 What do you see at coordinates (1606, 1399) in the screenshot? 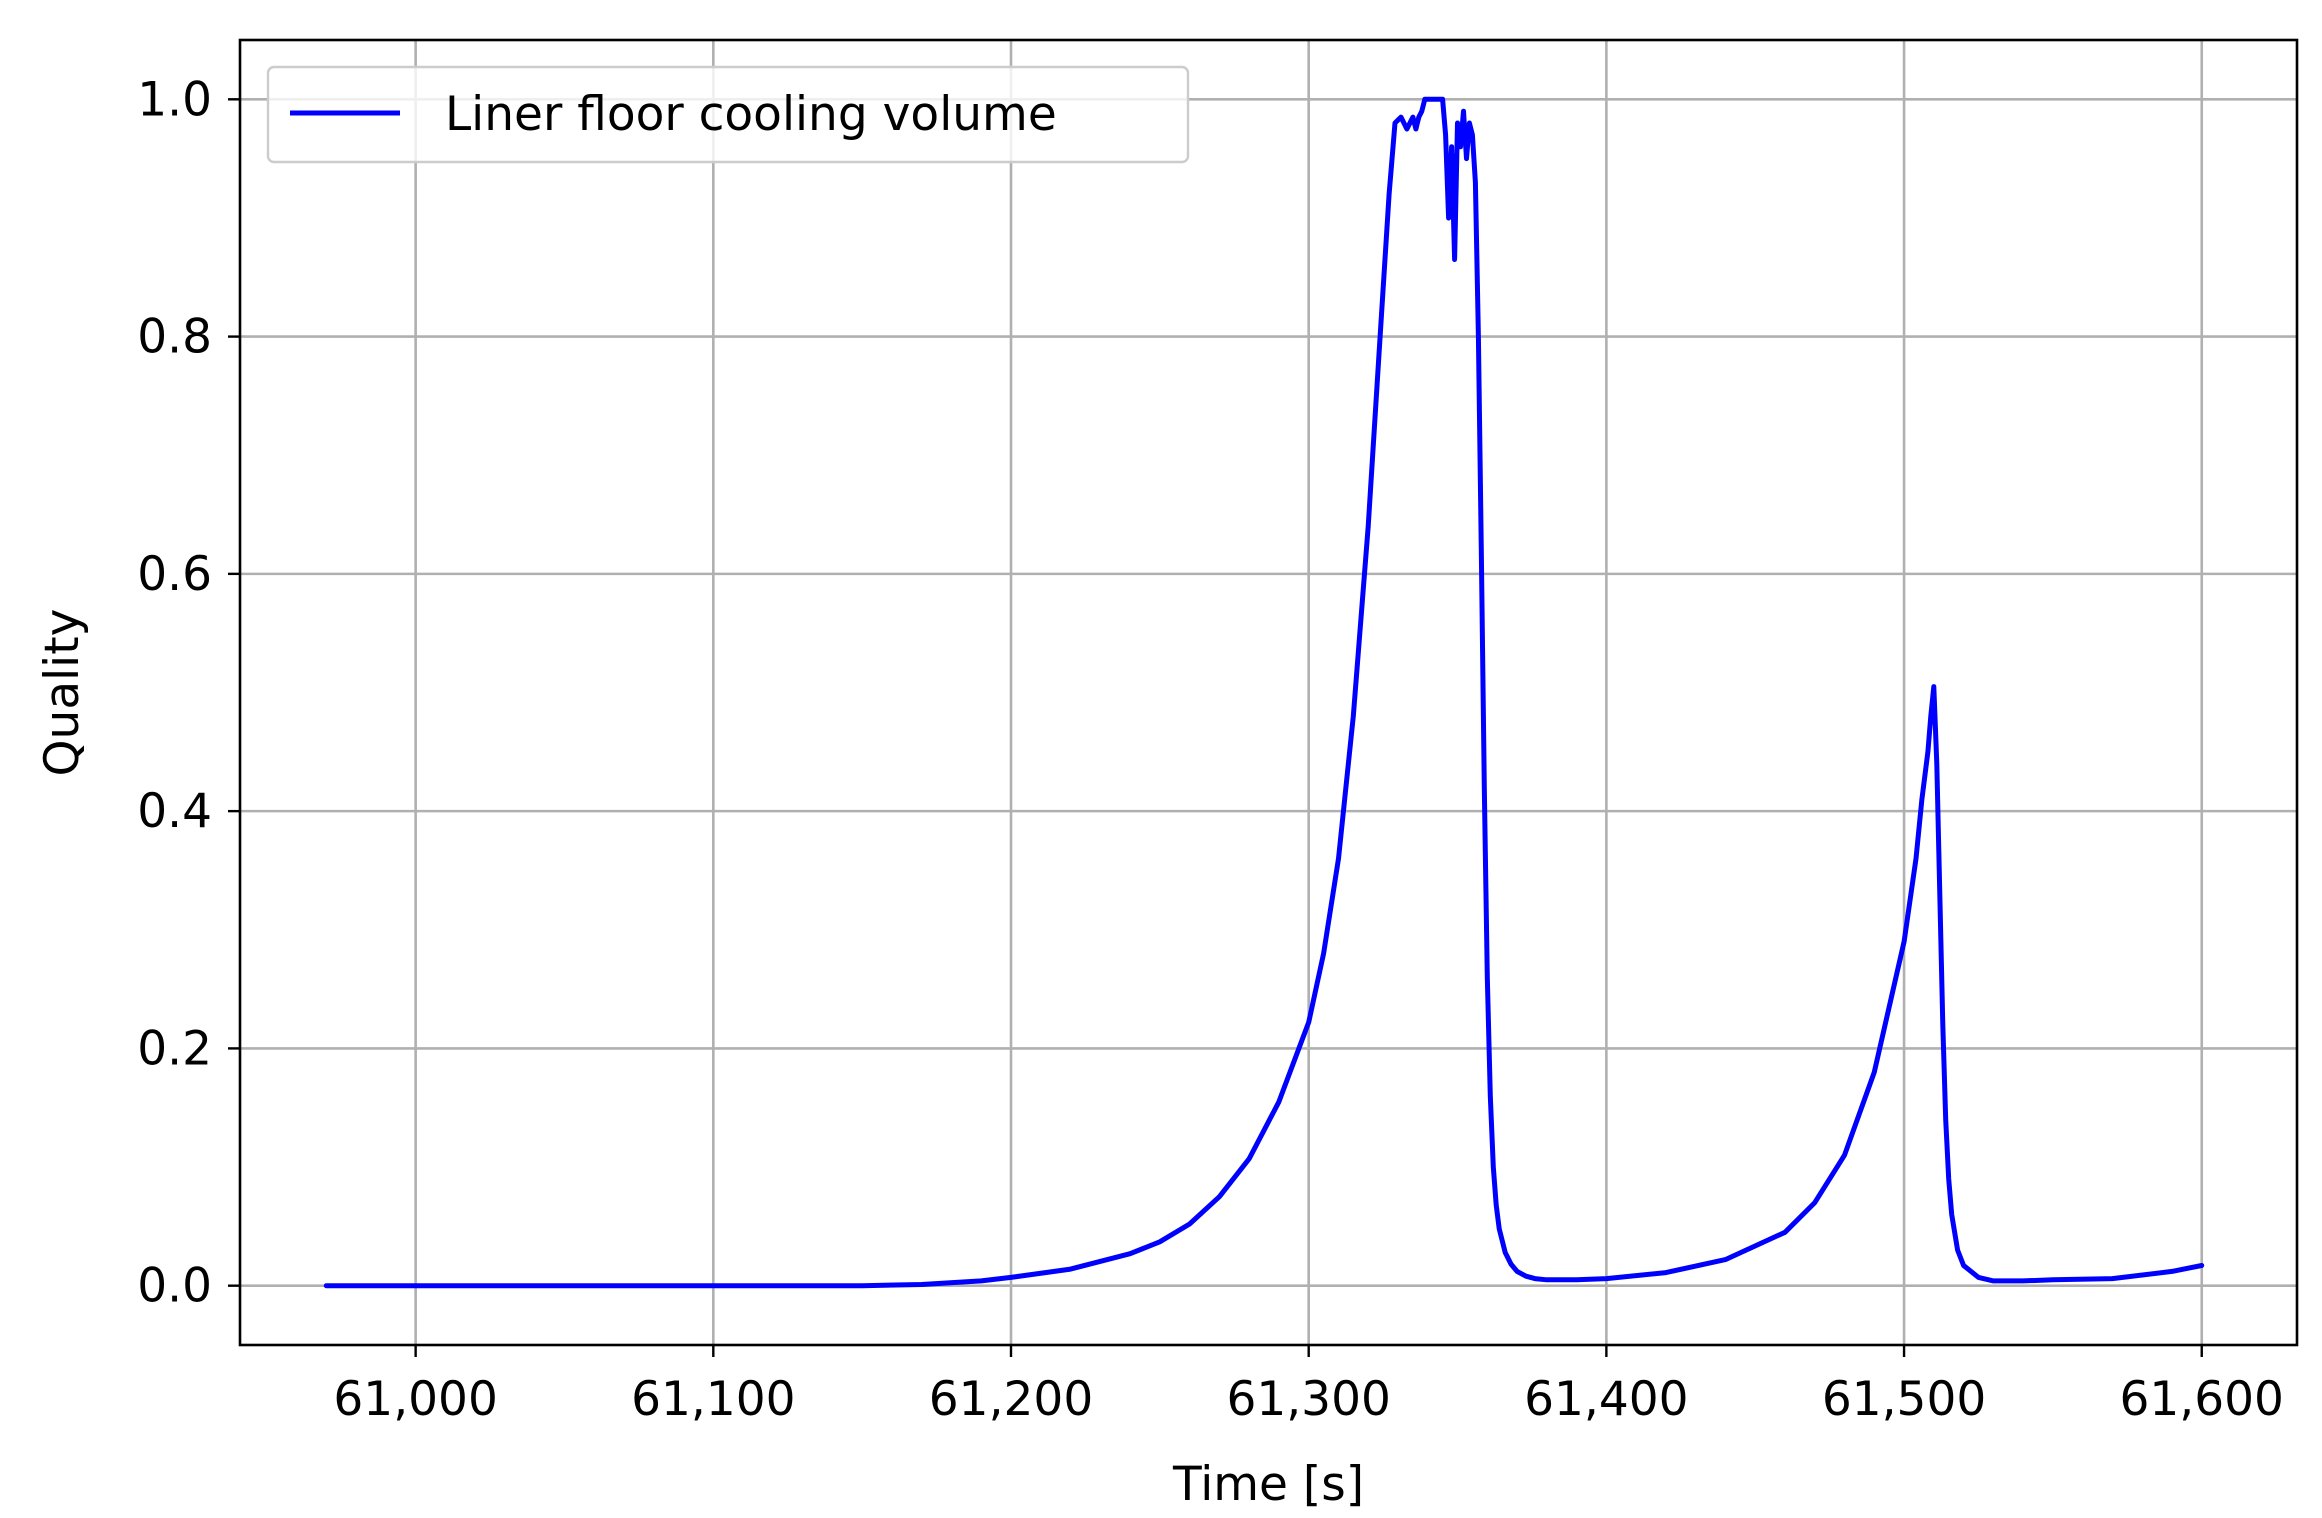
I see `x-tick-label: 61,400` at bounding box center [1606, 1399].